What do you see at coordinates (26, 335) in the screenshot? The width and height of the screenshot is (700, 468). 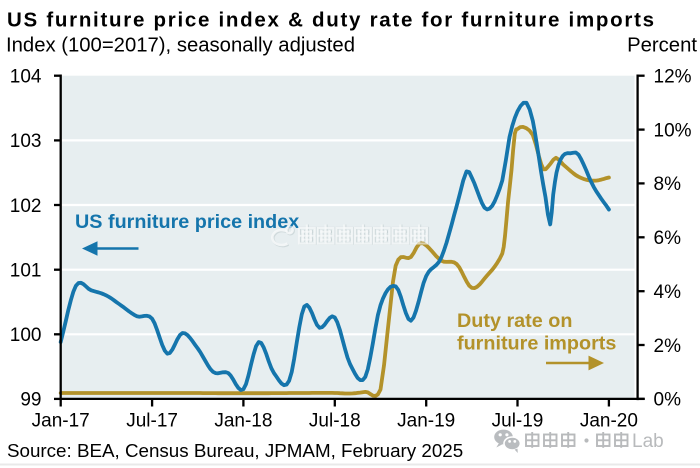 I see `svg-text: 100` at bounding box center [26, 335].